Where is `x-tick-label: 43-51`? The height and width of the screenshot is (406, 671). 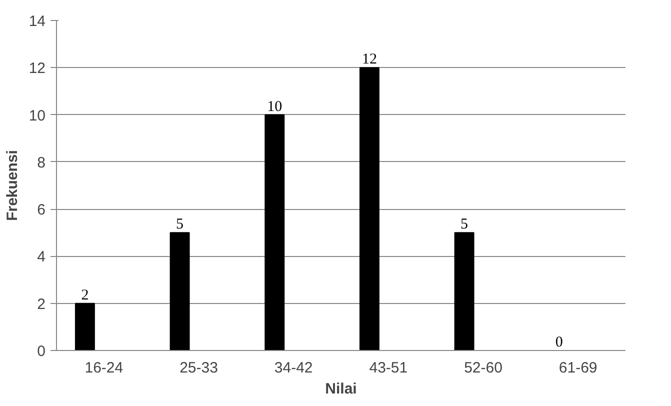 x-tick-label: 43-51 is located at coordinates (388, 368).